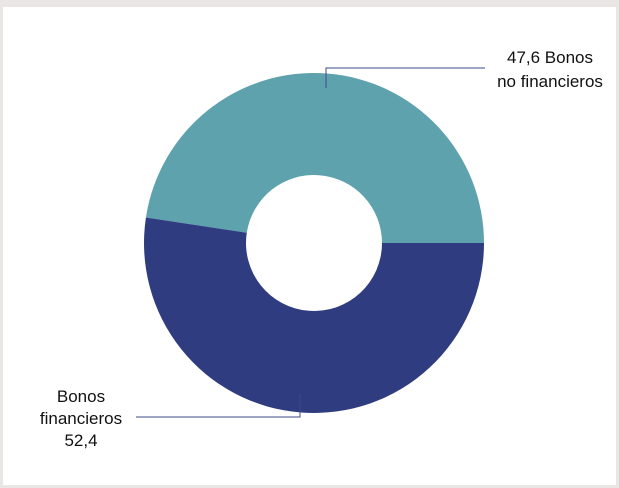 Image resolution: width=619 pixels, height=488 pixels. Describe the element at coordinates (80, 440) in the screenshot. I see `slice-label-financial-line-3: 52,4` at that location.